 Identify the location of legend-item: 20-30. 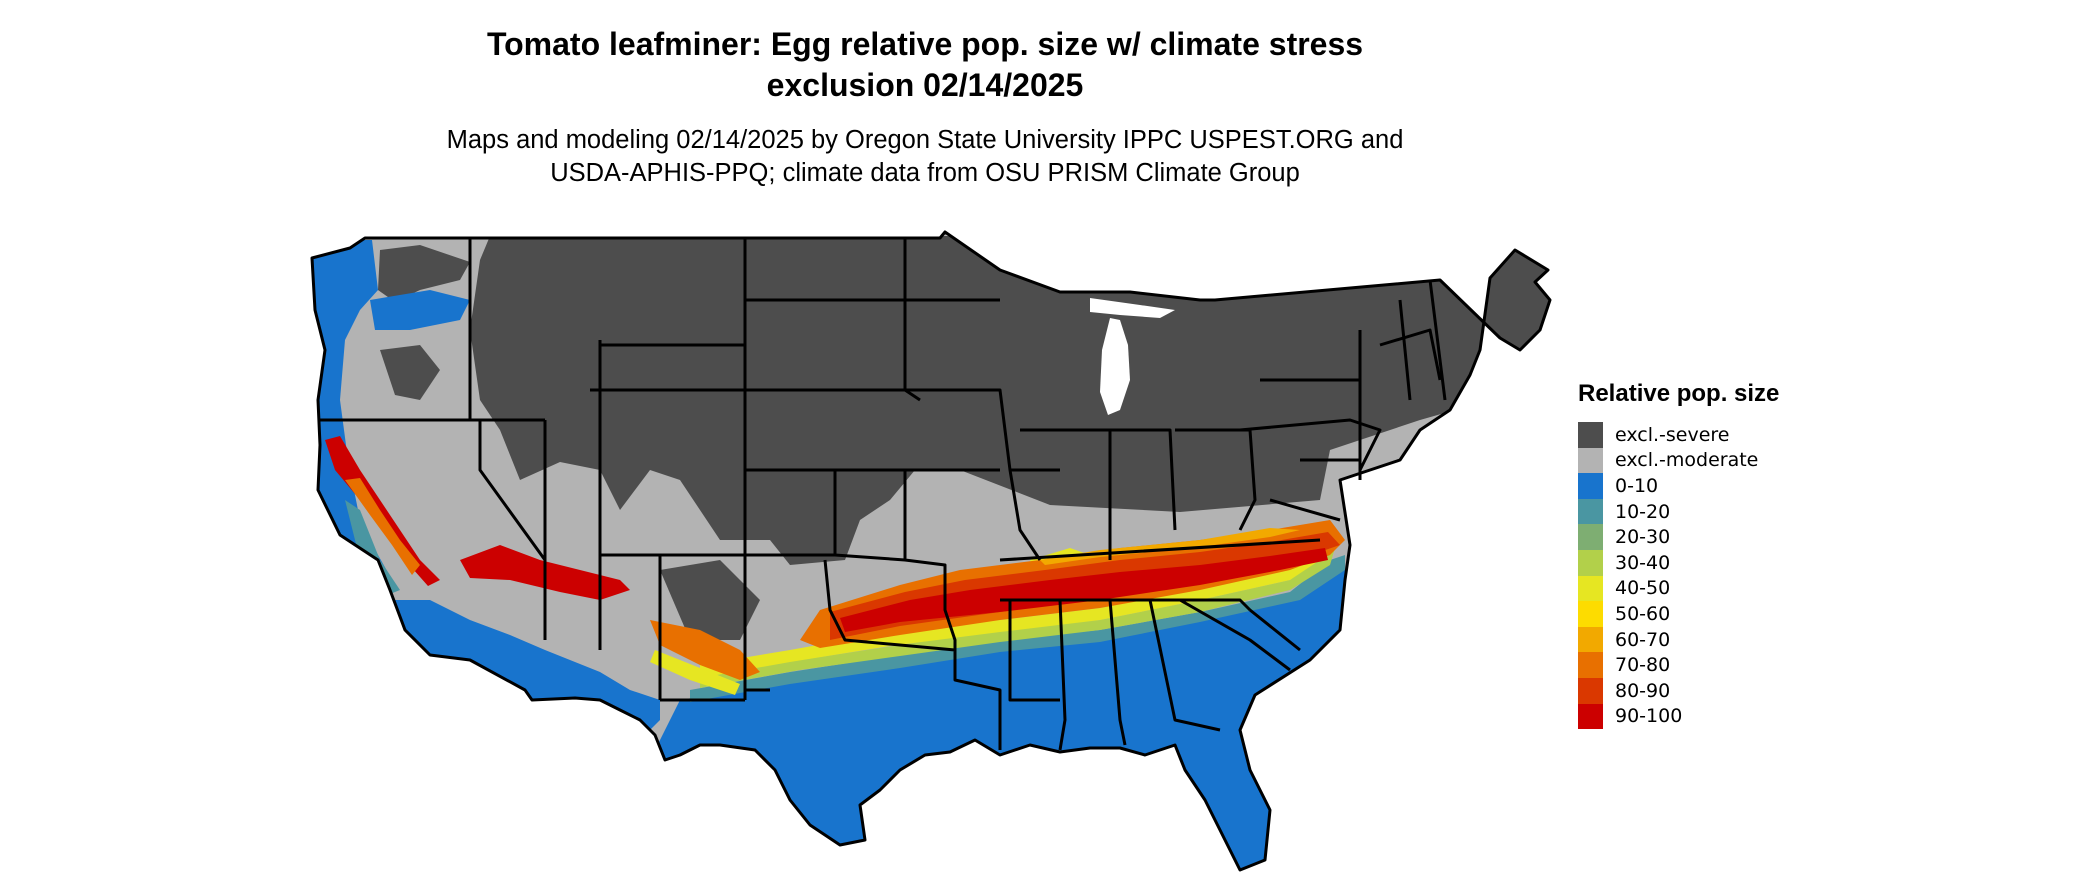
(1678, 537).